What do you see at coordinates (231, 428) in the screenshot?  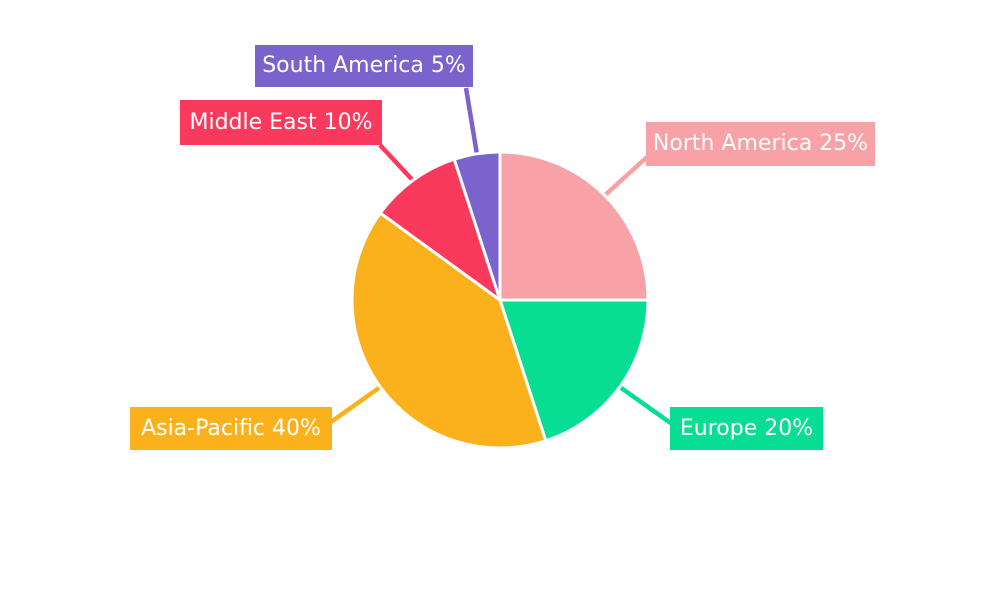 I see `pie-label-asia-pacific: Asia-Pacific 40%` at bounding box center [231, 428].